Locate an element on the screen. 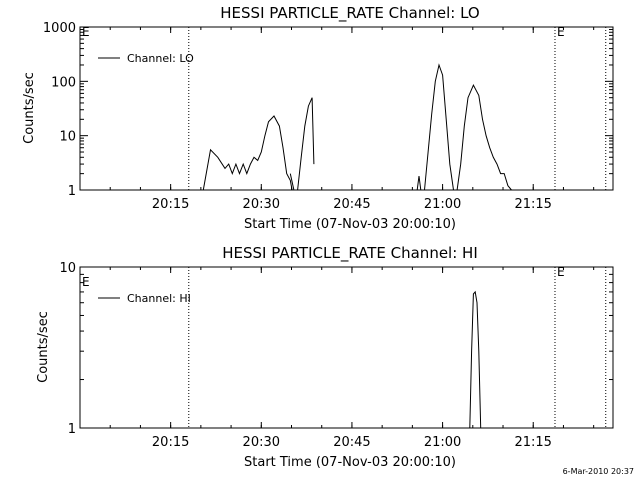  y-tick-label: 1000 is located at coordinates (59, 28).